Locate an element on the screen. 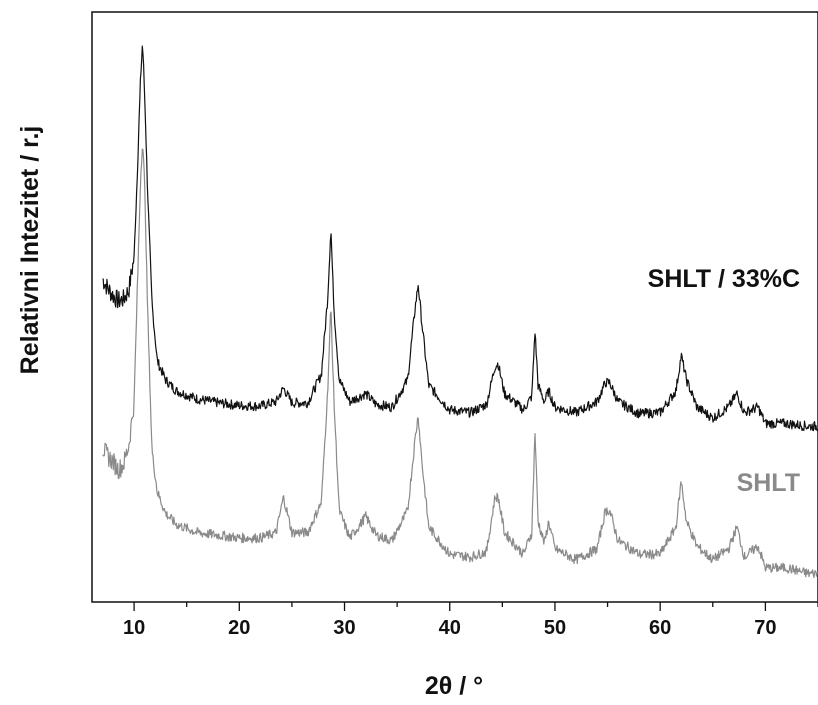 The width and height of the screenshot is (818, 705). x-tick-label: 10 is located at coordinates (134, 628).